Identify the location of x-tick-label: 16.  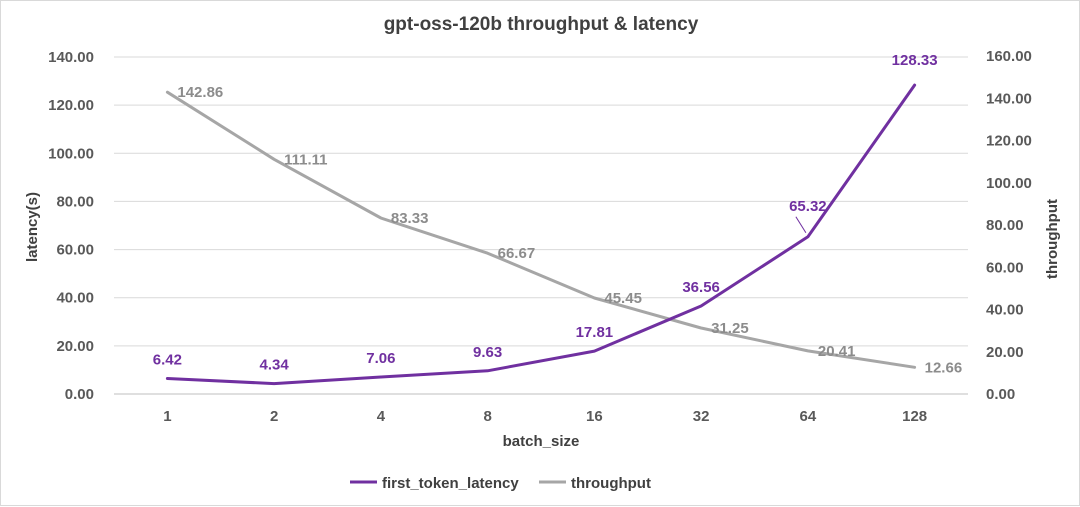
(594, 416).